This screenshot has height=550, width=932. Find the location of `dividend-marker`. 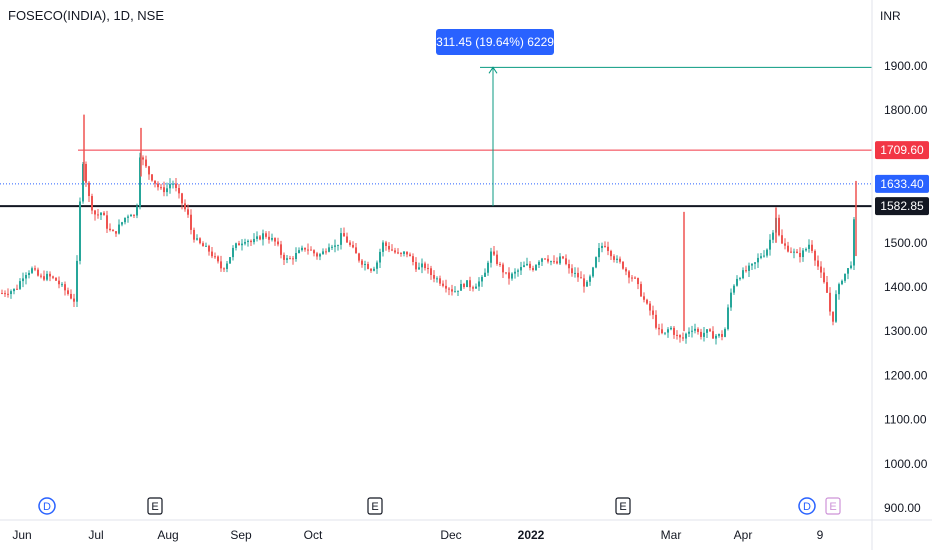

dividend-marker is located at coordinates (47, 506).